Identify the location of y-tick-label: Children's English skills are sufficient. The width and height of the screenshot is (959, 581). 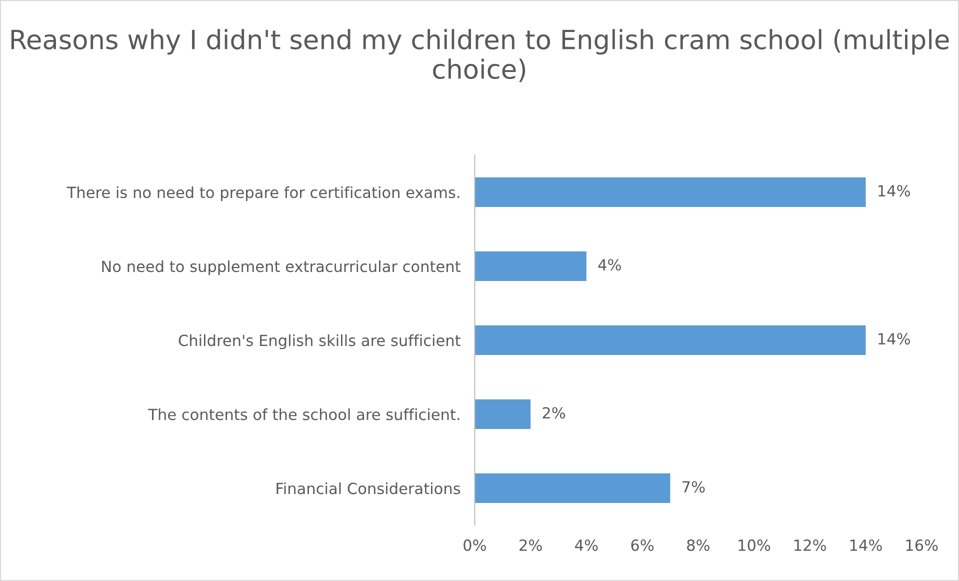
(319, 342).